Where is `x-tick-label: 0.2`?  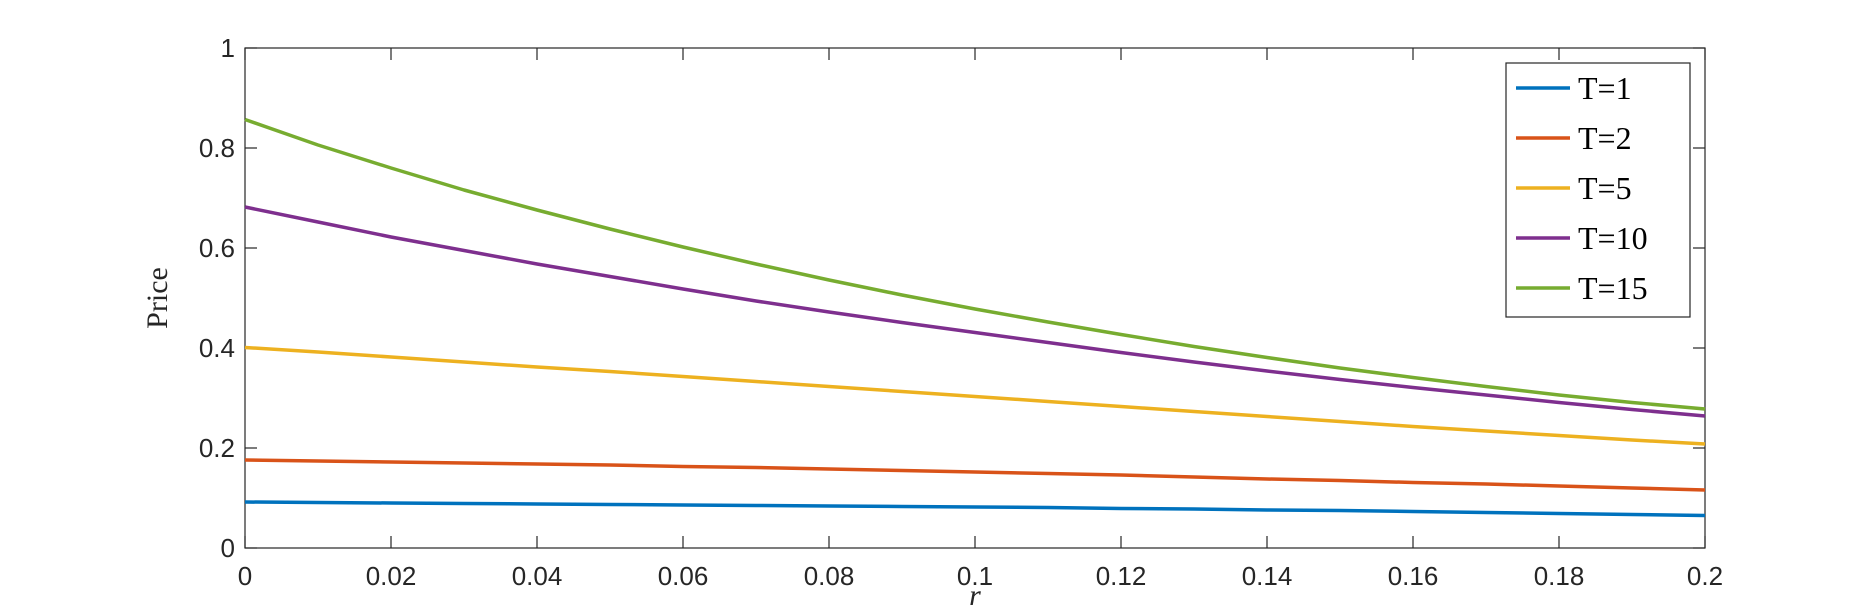
x-tick-label: 0.2 is located at coordinates (1705, 576).